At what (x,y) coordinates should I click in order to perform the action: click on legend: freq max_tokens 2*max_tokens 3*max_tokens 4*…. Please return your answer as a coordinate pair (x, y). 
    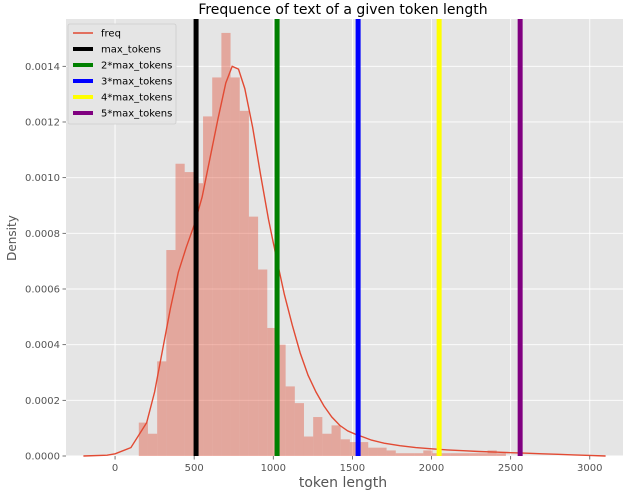
    Looking at the image, I should click on (122, 74).